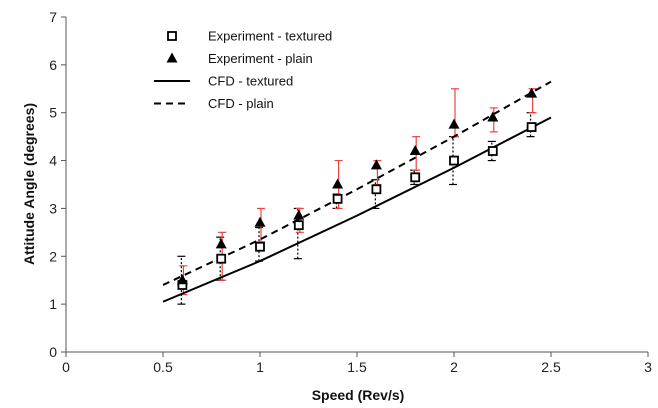 The width and height of the screenshot is (658, 408). Describe the element at coordinates (53, 161) in the screenshot. I see `y-tick-label: 4` at that location.